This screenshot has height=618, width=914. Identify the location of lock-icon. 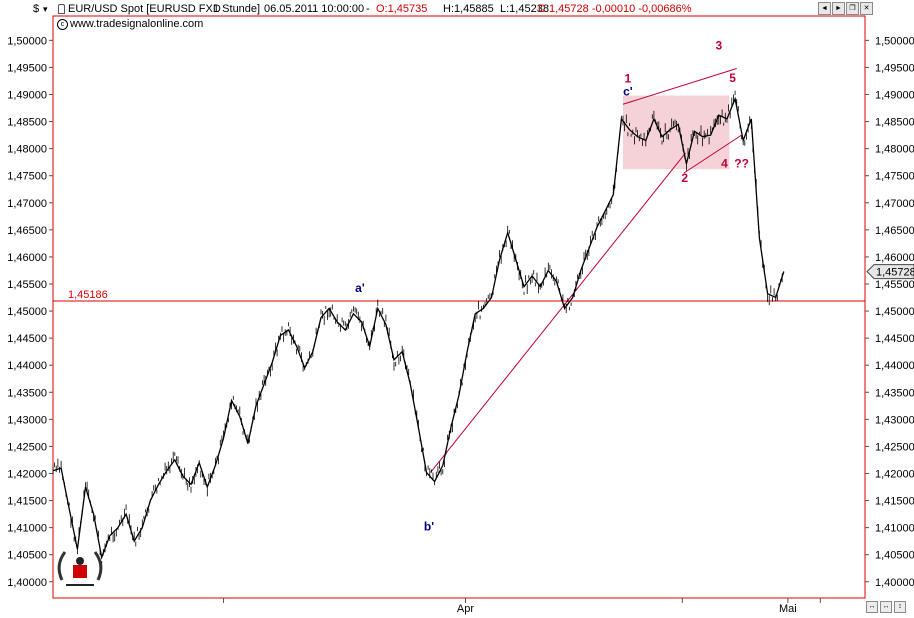
(61, 9).